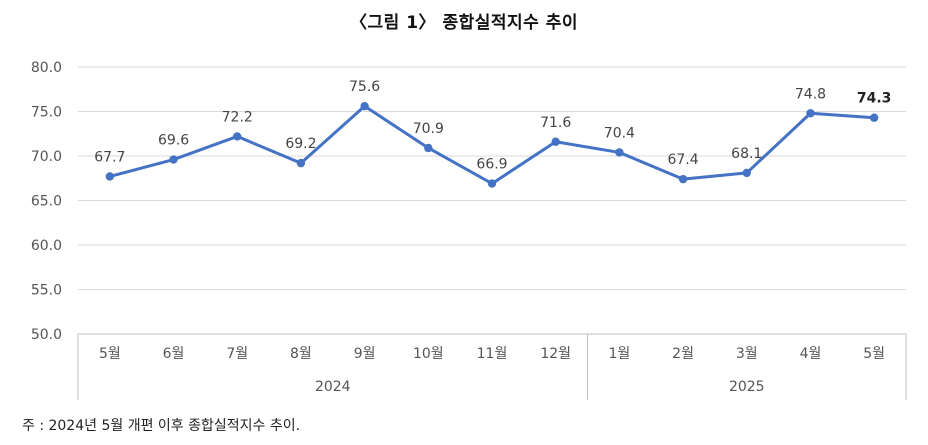 The image size is (928, 445). Describe the element at coordinates (237, 117) in the screenshot. I see `data-label: 72.2` at that location.